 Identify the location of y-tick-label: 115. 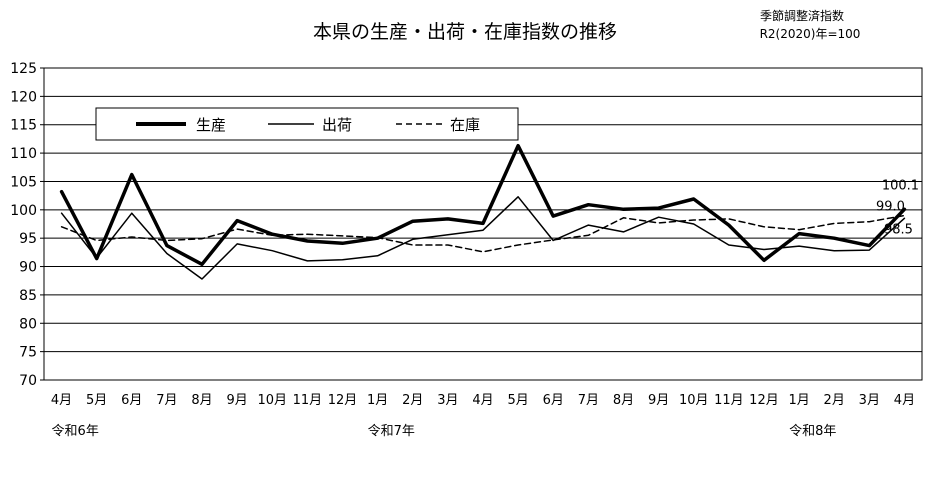
(23, 126).